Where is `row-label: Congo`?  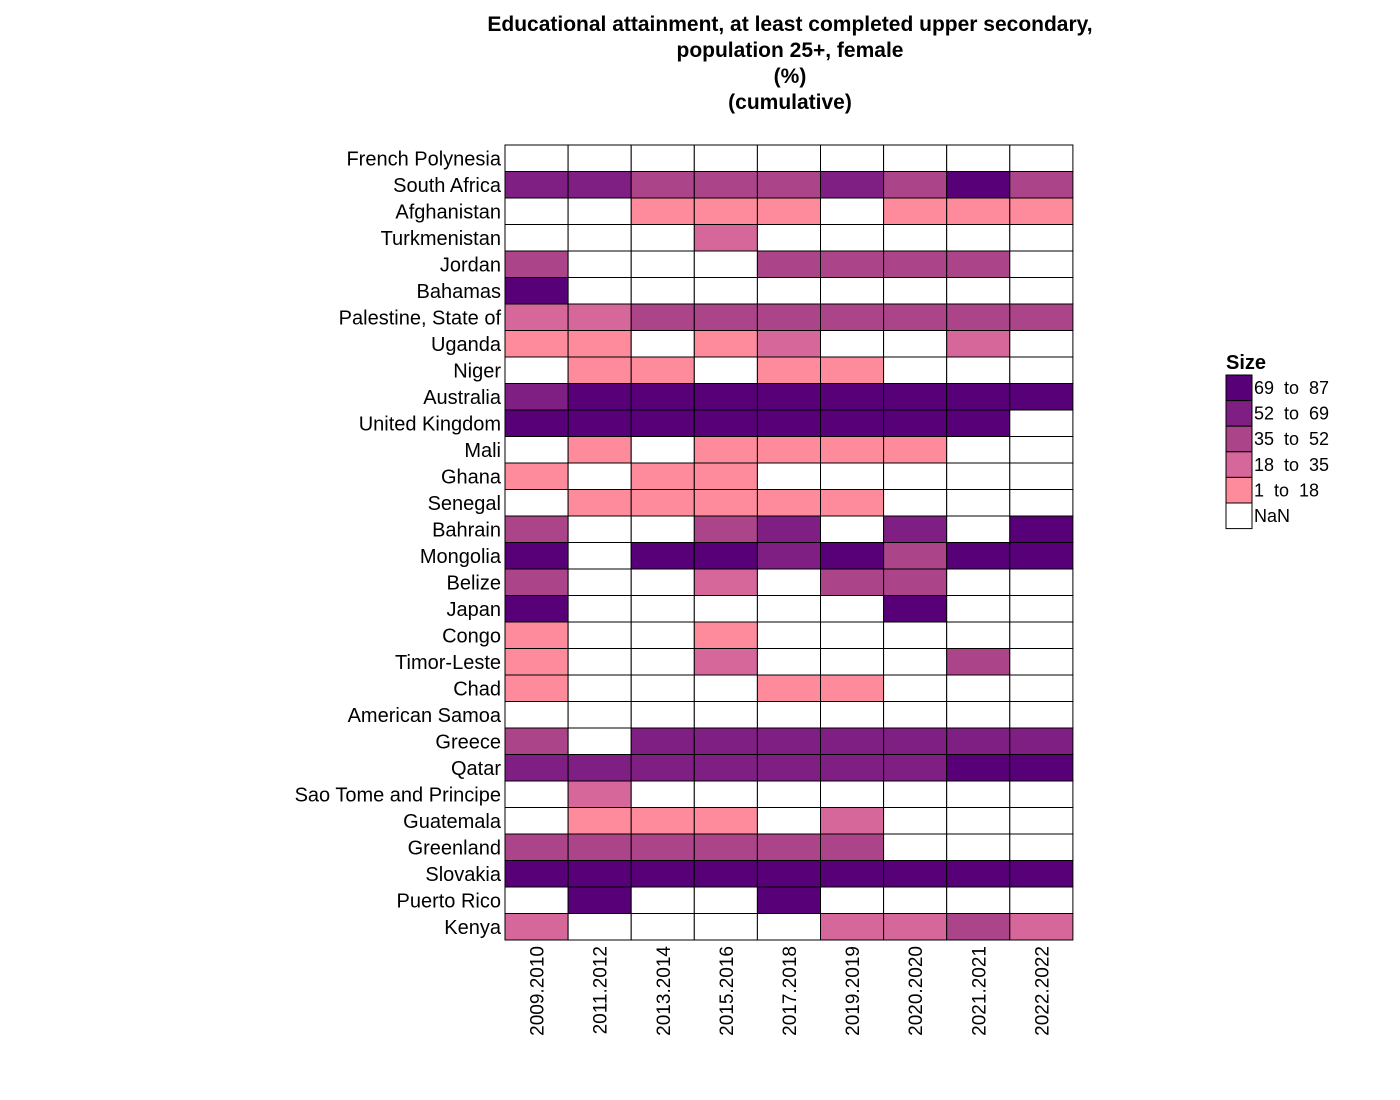
row-label: Congo is located at coordinates (471, 636).